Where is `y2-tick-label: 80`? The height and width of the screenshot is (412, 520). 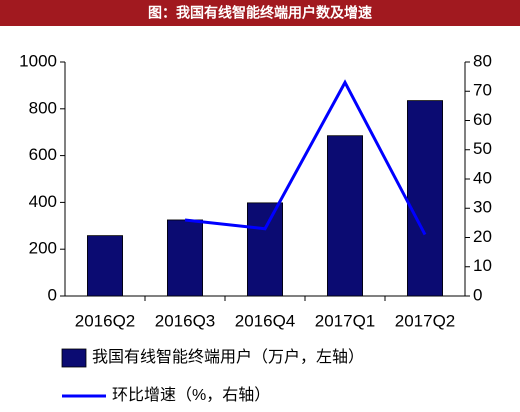 y2-tick-label: 80 is located at coordinates (482, 60).